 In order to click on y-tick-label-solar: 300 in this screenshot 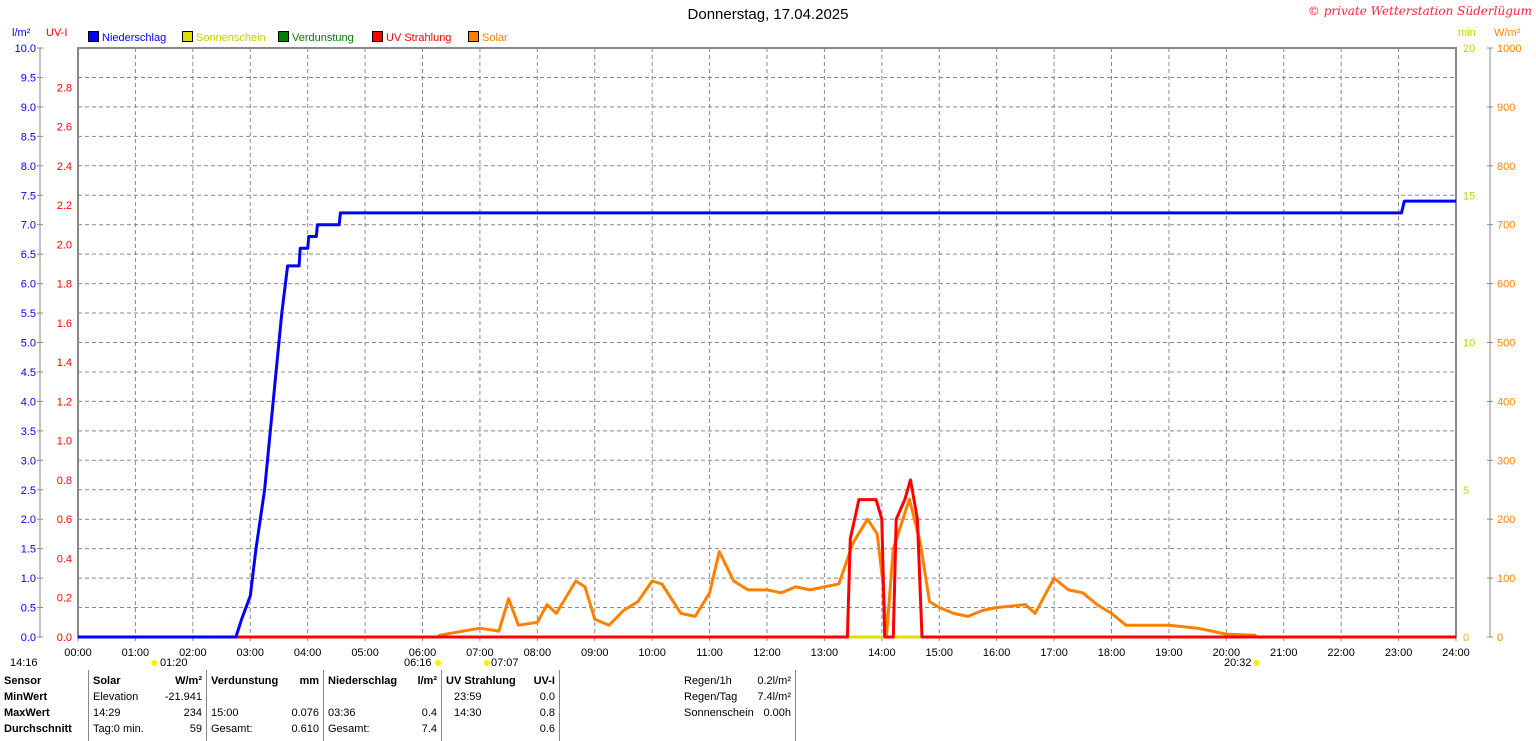, I will do `click(1506, 461)`.